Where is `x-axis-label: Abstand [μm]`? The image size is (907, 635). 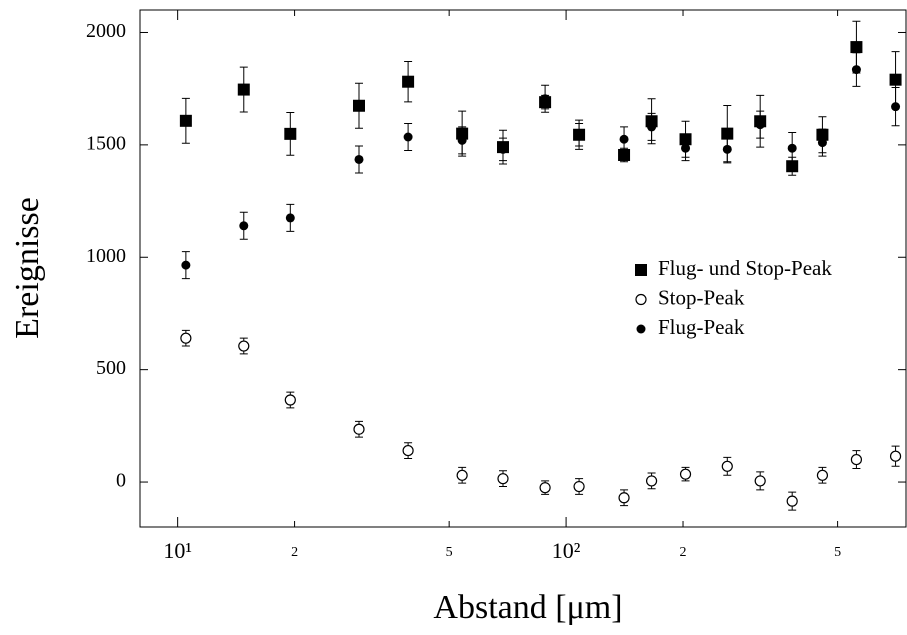 x-axis-label: Abstand [μm] is located at coordinates (527, 607).